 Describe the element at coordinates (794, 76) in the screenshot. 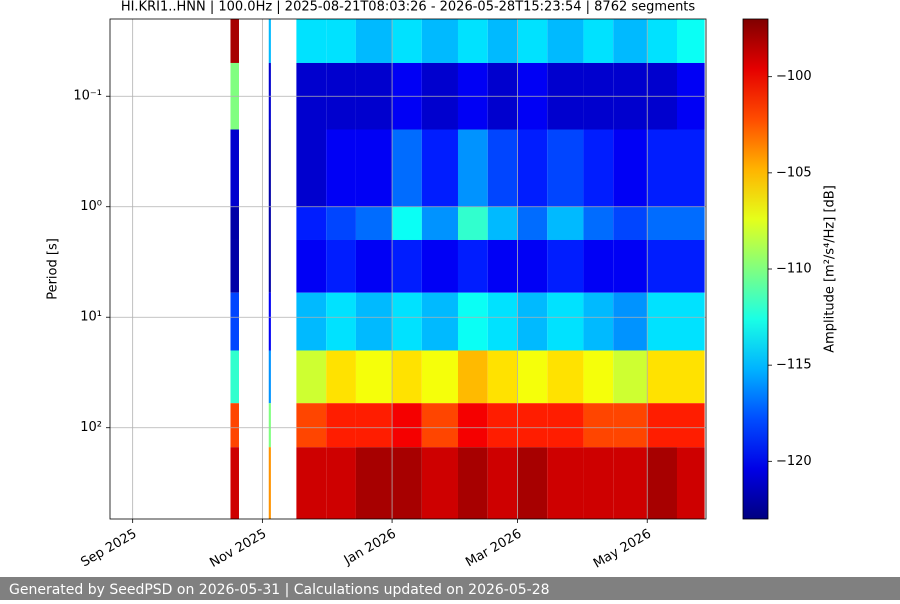

I see `colorbar-tick-label: −100` at that location.